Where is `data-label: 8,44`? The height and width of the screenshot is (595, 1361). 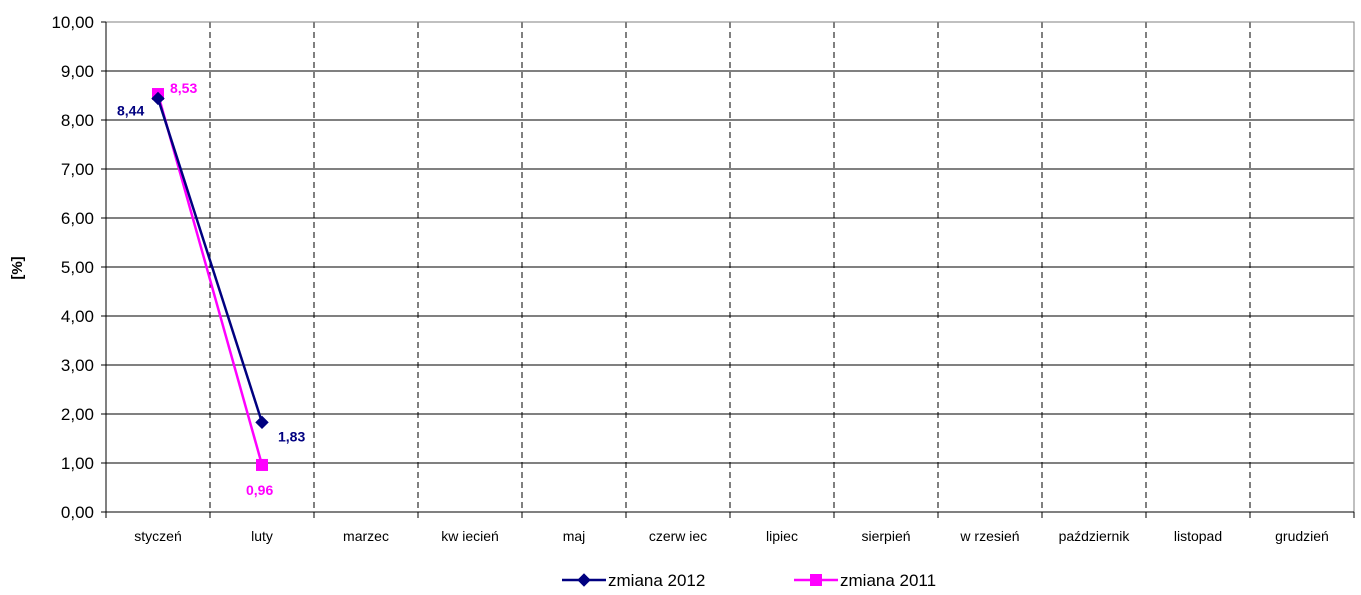 data-label: 8,44 is located at coordinates (130, 110).